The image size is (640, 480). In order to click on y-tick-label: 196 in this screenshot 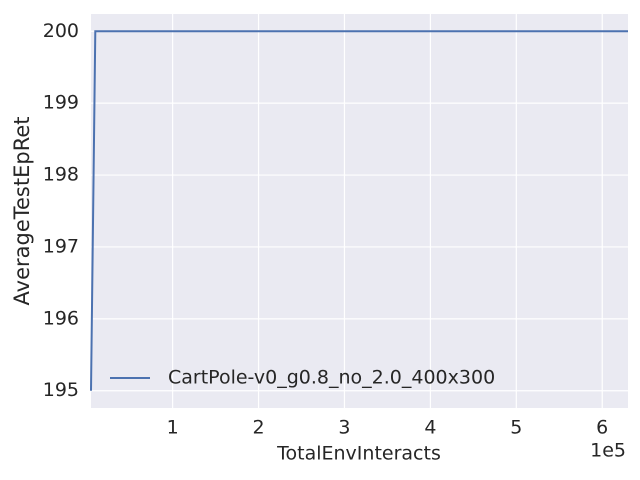, I will do `click(61, 318)`.